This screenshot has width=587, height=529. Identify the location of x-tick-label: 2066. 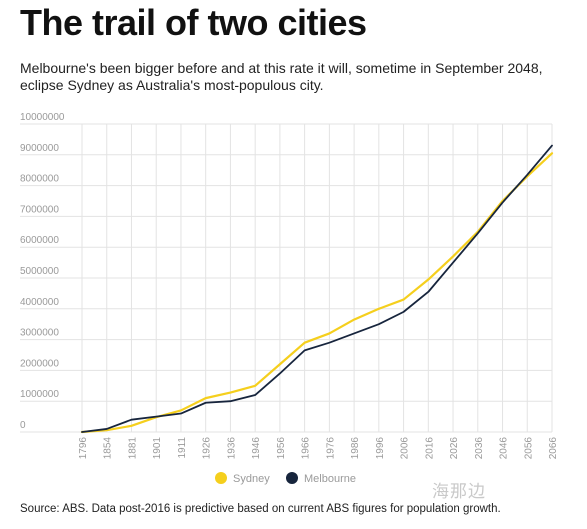
(553, 448).